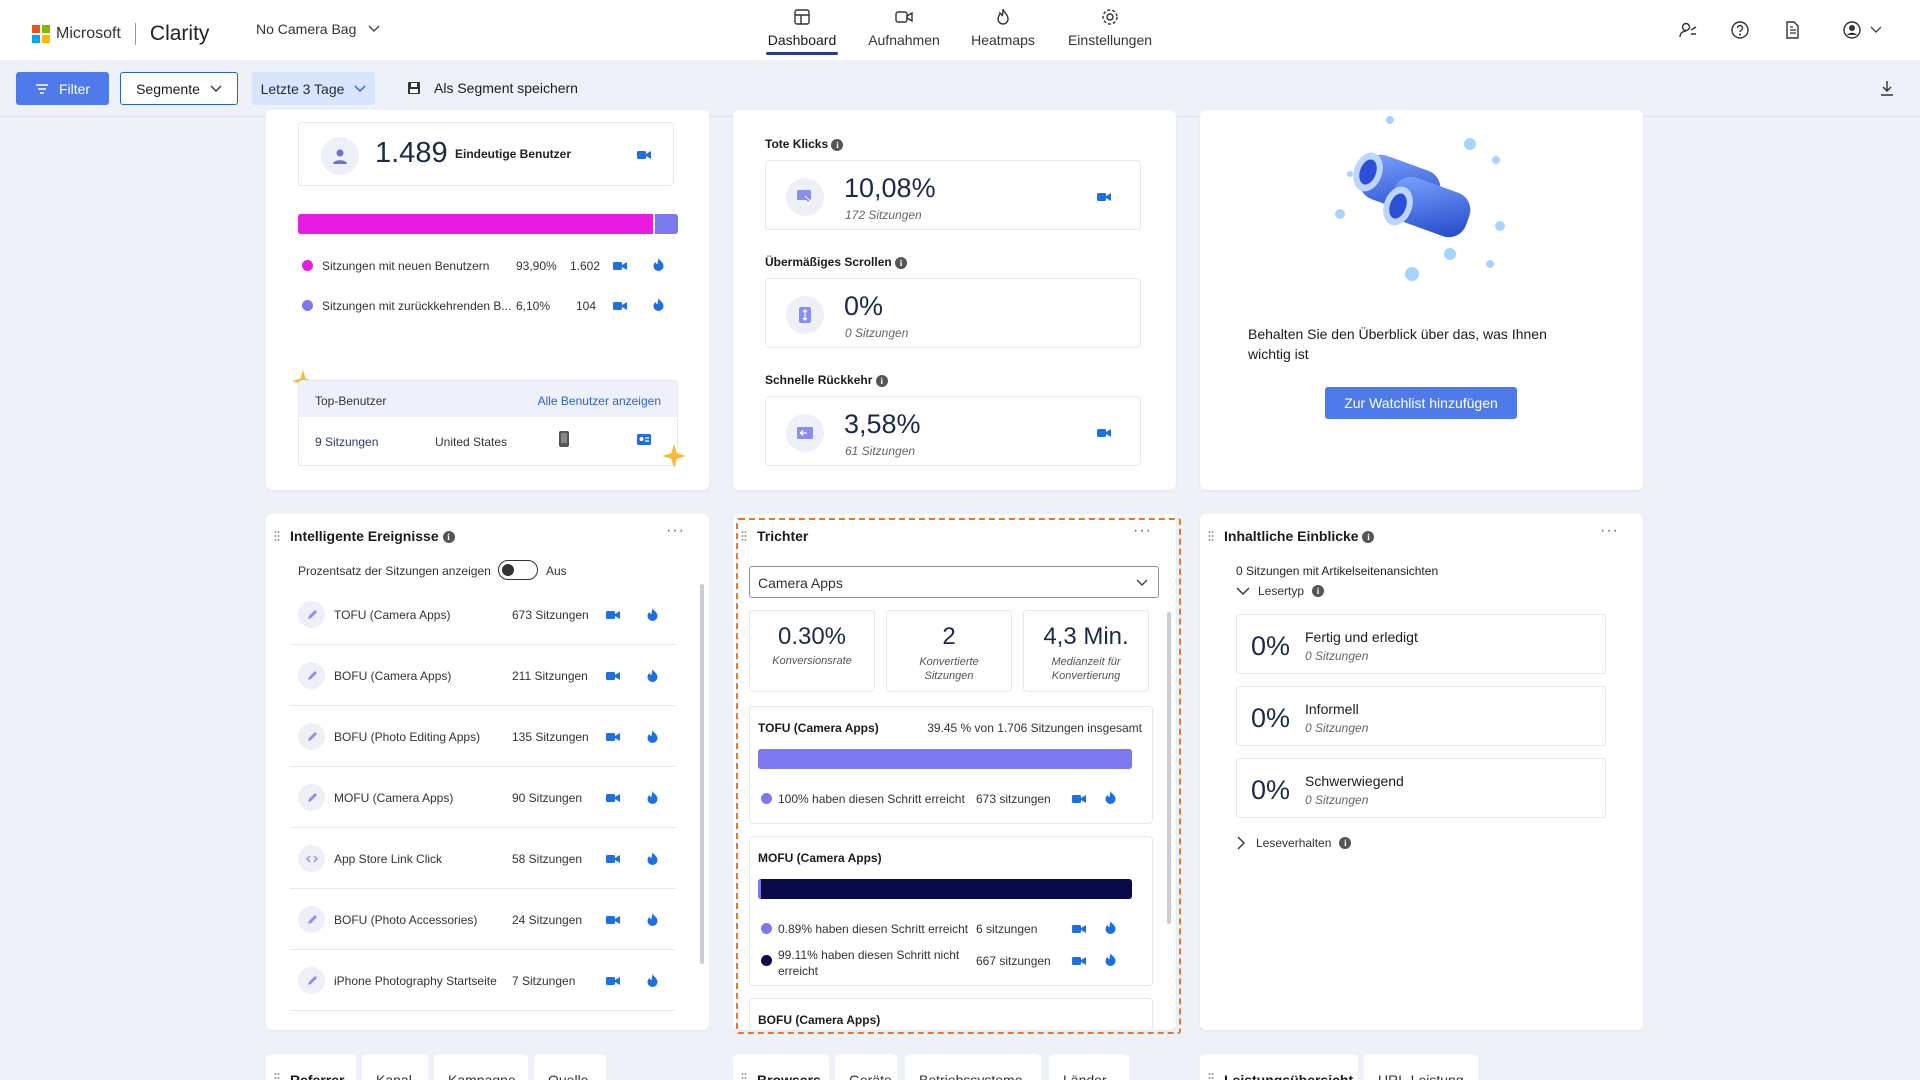 The image size is (1920, 1080). Describe the element at coordinates (483, 920) in the screenshot. I see `list-item: BOFU (Photo Accessories) 24 Sitzungen` at that location.